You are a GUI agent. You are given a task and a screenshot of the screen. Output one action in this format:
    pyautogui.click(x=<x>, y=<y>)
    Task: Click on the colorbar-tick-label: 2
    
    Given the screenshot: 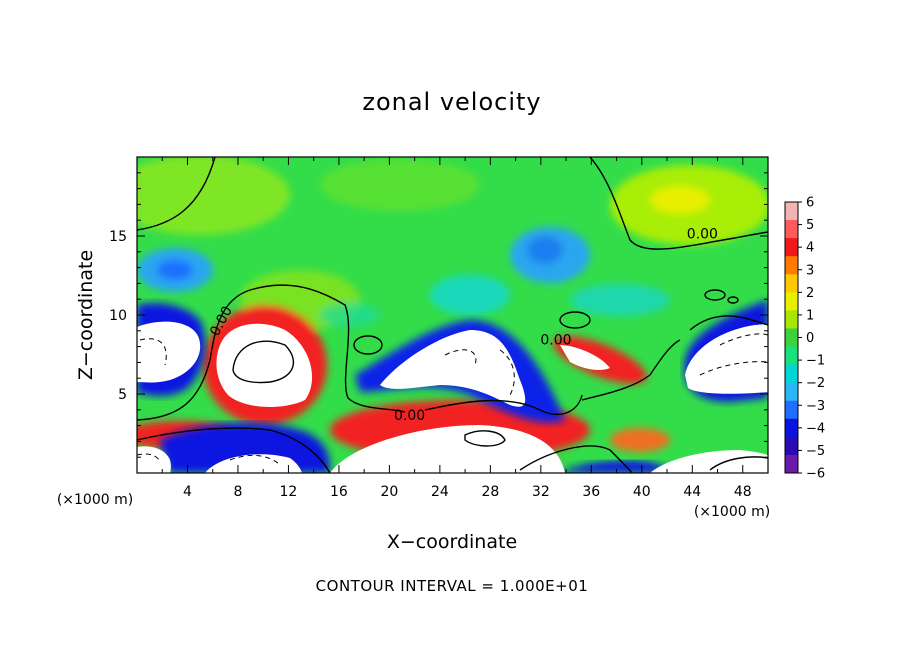 What is the action you would take?
    pyautogui.click(x=810, y=293)
    